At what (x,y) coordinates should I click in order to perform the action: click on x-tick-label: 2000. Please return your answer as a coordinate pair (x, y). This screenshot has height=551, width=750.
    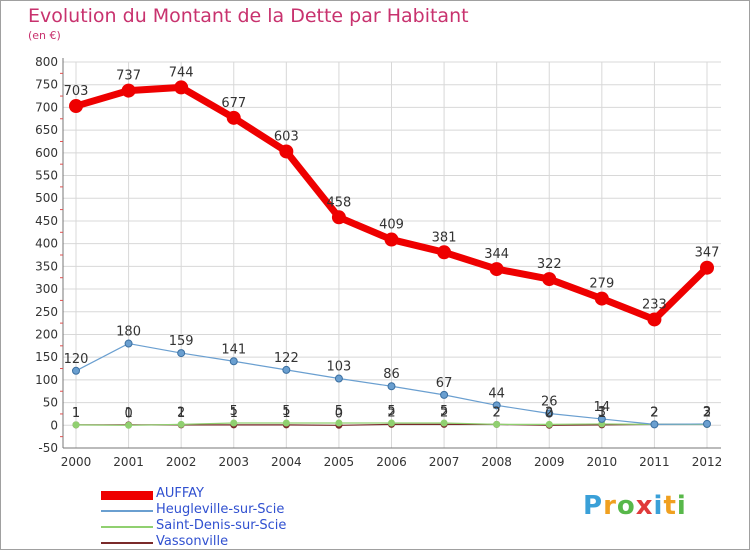
    Looking at the image, I should click on (76, 462).